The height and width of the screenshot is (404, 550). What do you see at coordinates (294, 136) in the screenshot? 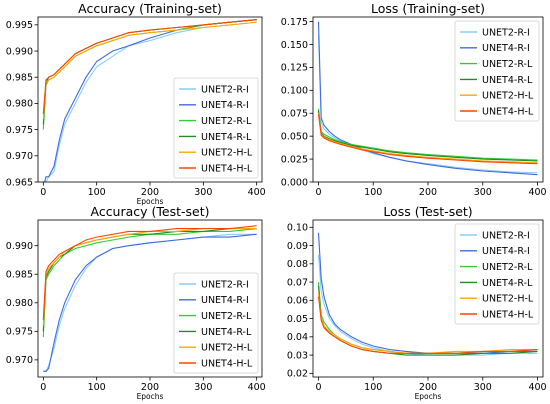
I see `y-tick-label: 0.050` at bounding box center [294, 136].